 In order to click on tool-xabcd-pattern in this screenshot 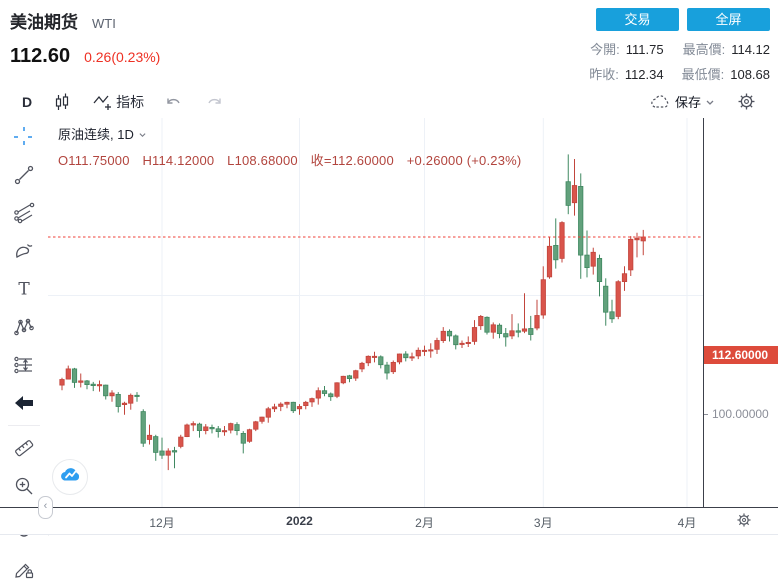, I will do `click(24, 327)`.